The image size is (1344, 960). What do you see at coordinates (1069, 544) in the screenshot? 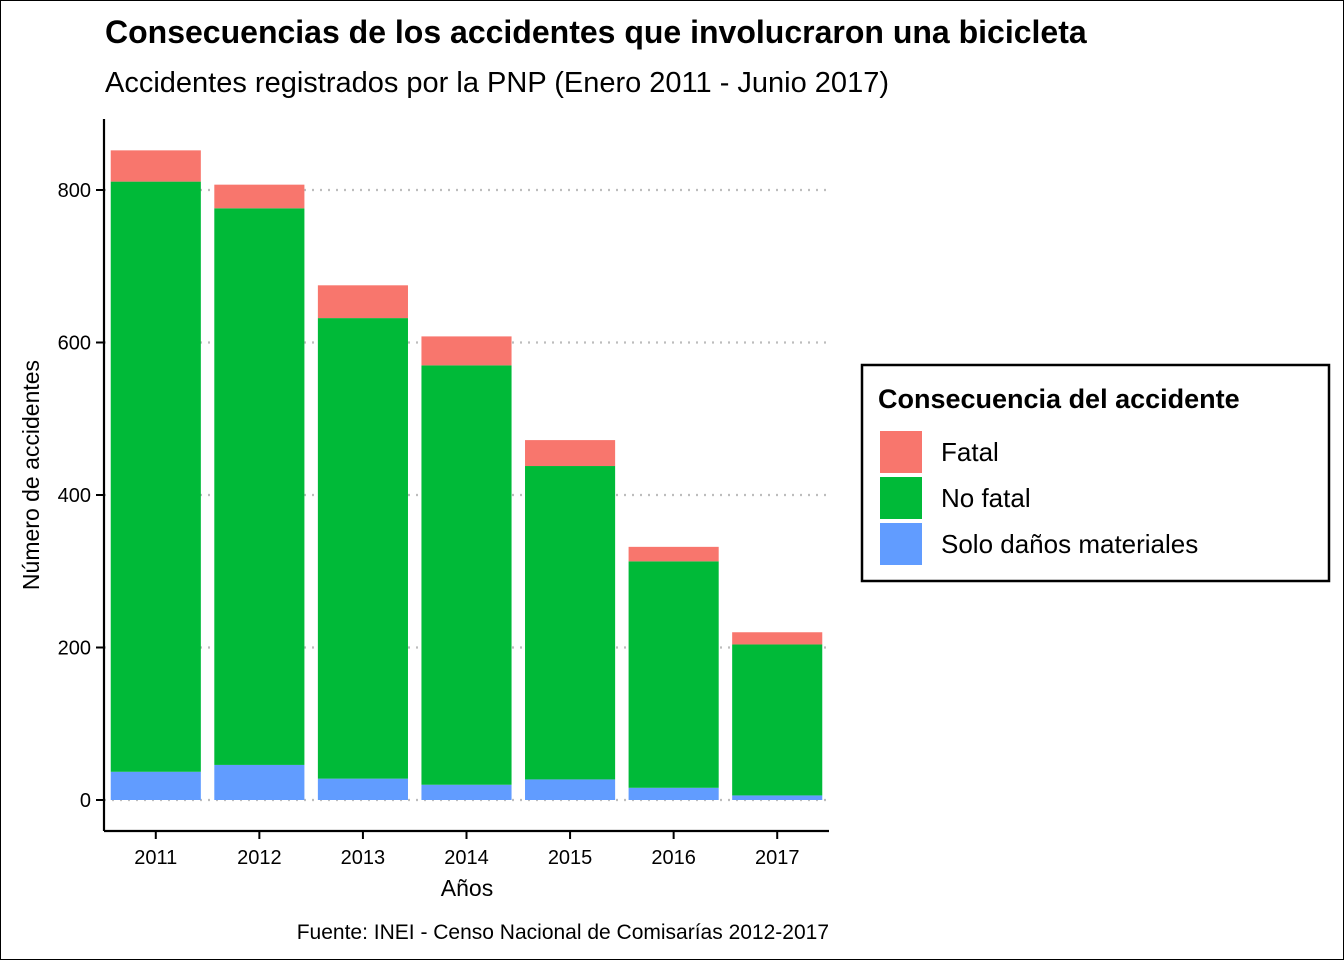
I see `legend-label: Solo daños materiales` at bounding box center [1069, 544].